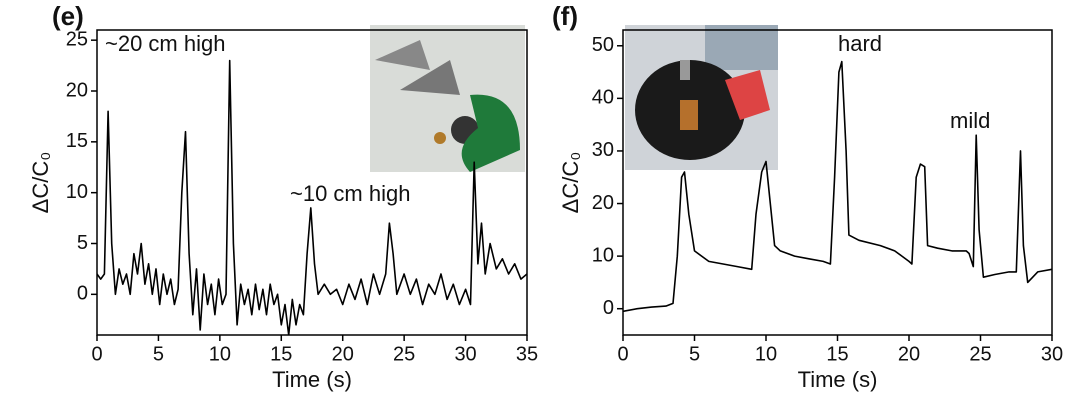 The height and width of the screenshot is (410, 1080). Describe the element at coordinates (970, 120) in the screenshot. I see `annotation: mild` at that location.